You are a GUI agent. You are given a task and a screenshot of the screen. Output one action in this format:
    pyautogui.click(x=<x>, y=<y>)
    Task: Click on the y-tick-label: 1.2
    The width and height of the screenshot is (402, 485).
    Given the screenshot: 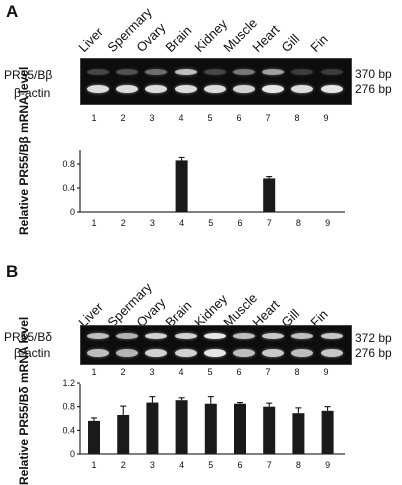 What is the action you would take?
    pyautogui.click(x=68, y=383)
    